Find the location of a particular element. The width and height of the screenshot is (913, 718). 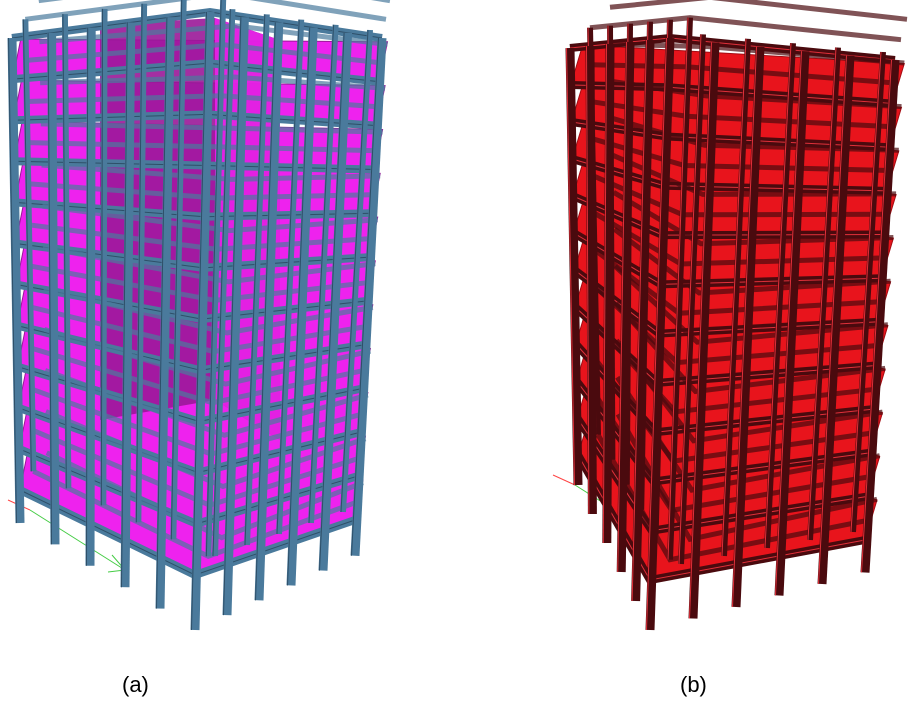

caption-a: (a) is located at coordinates (135, 684).